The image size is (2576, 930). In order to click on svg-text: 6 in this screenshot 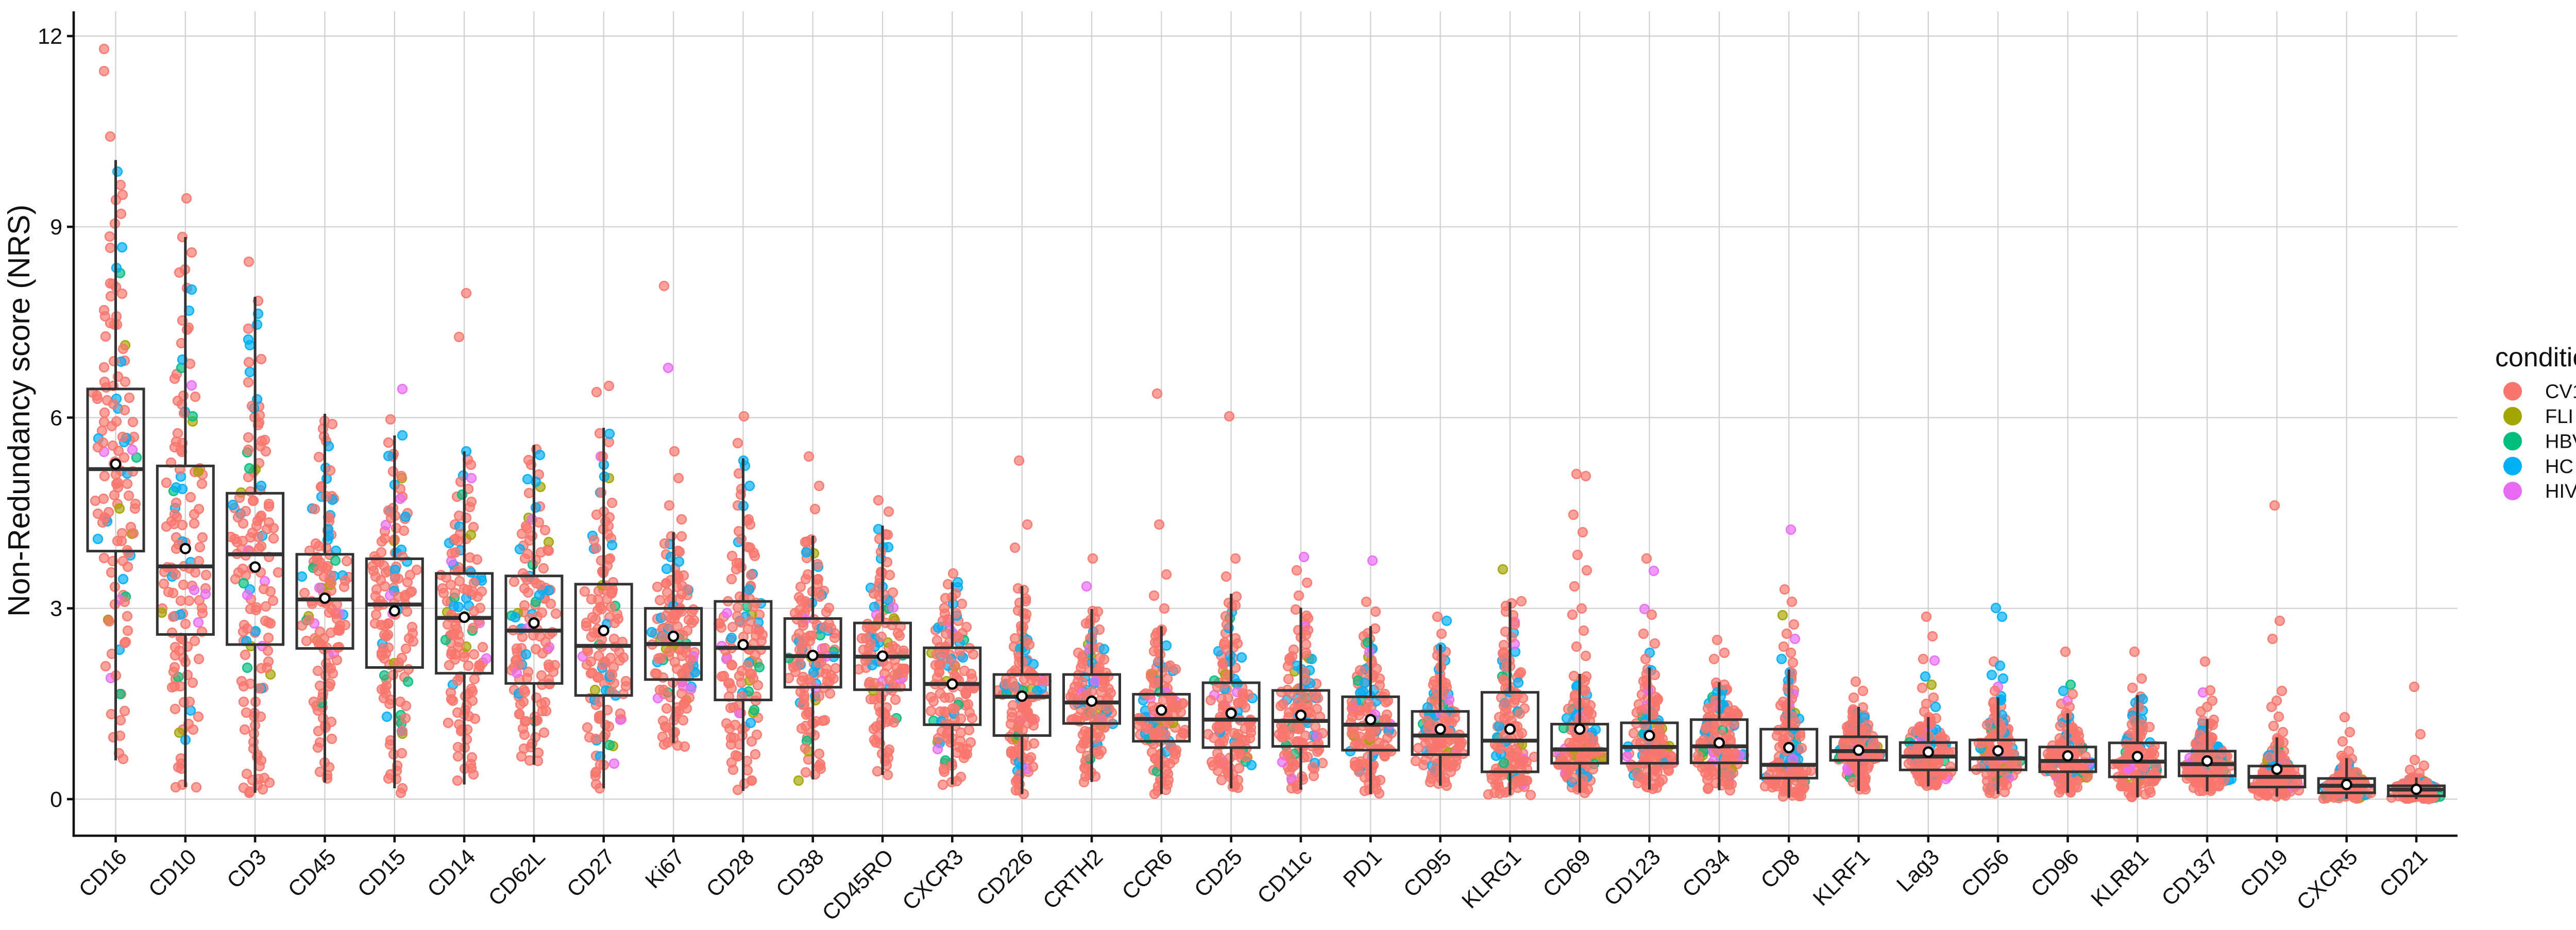, I will do `click(56, 418)`.